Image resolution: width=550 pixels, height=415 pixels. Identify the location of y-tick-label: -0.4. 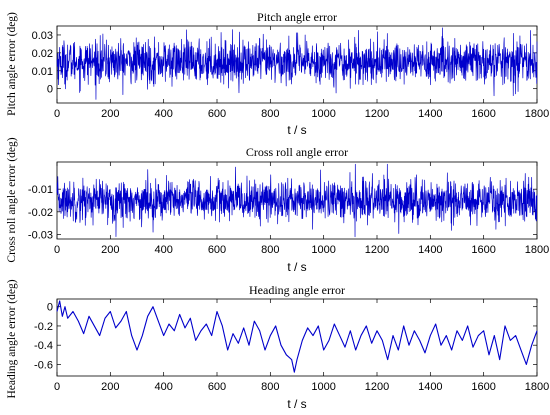
(43, 346).